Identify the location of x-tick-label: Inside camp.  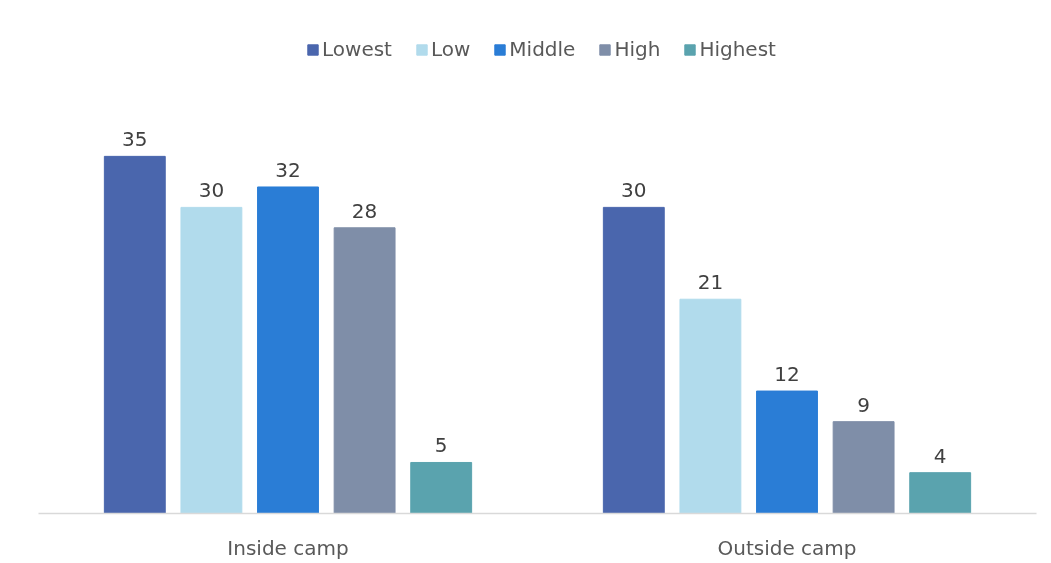
(288, 547).